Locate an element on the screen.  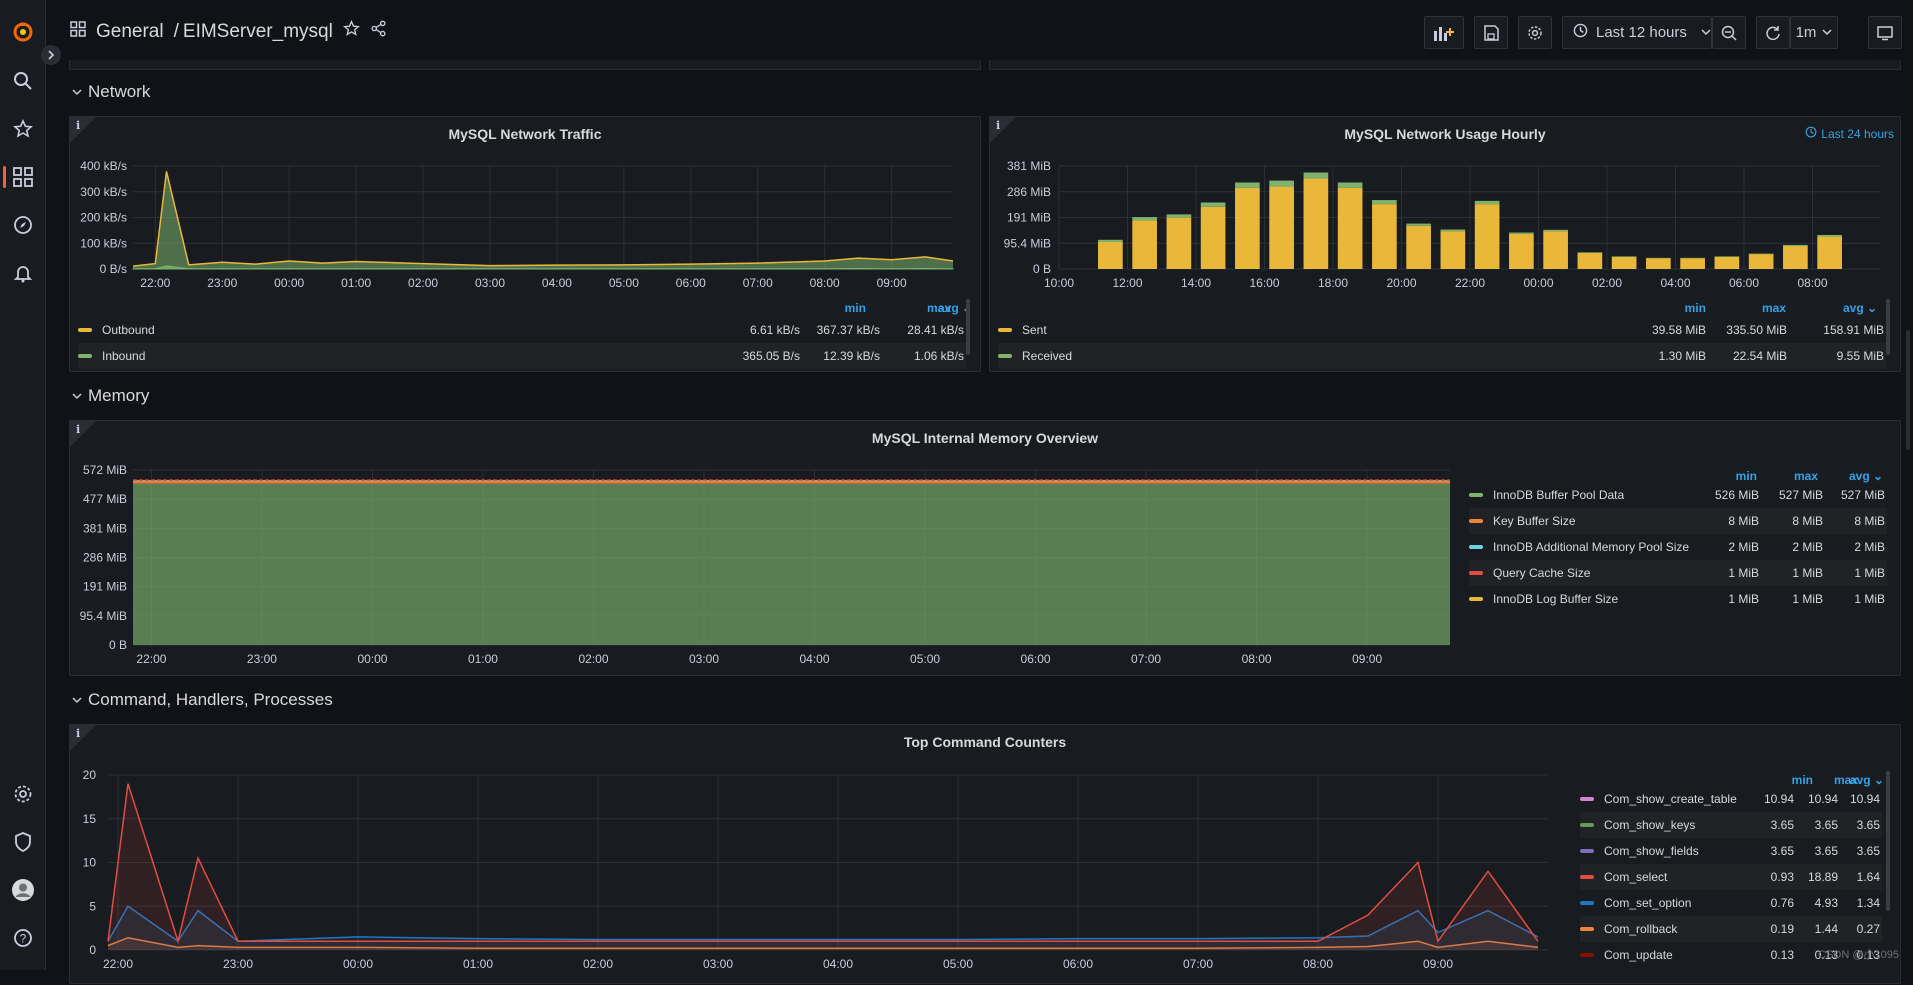
grafana-logo-icon is located at coordinates (23, 32).